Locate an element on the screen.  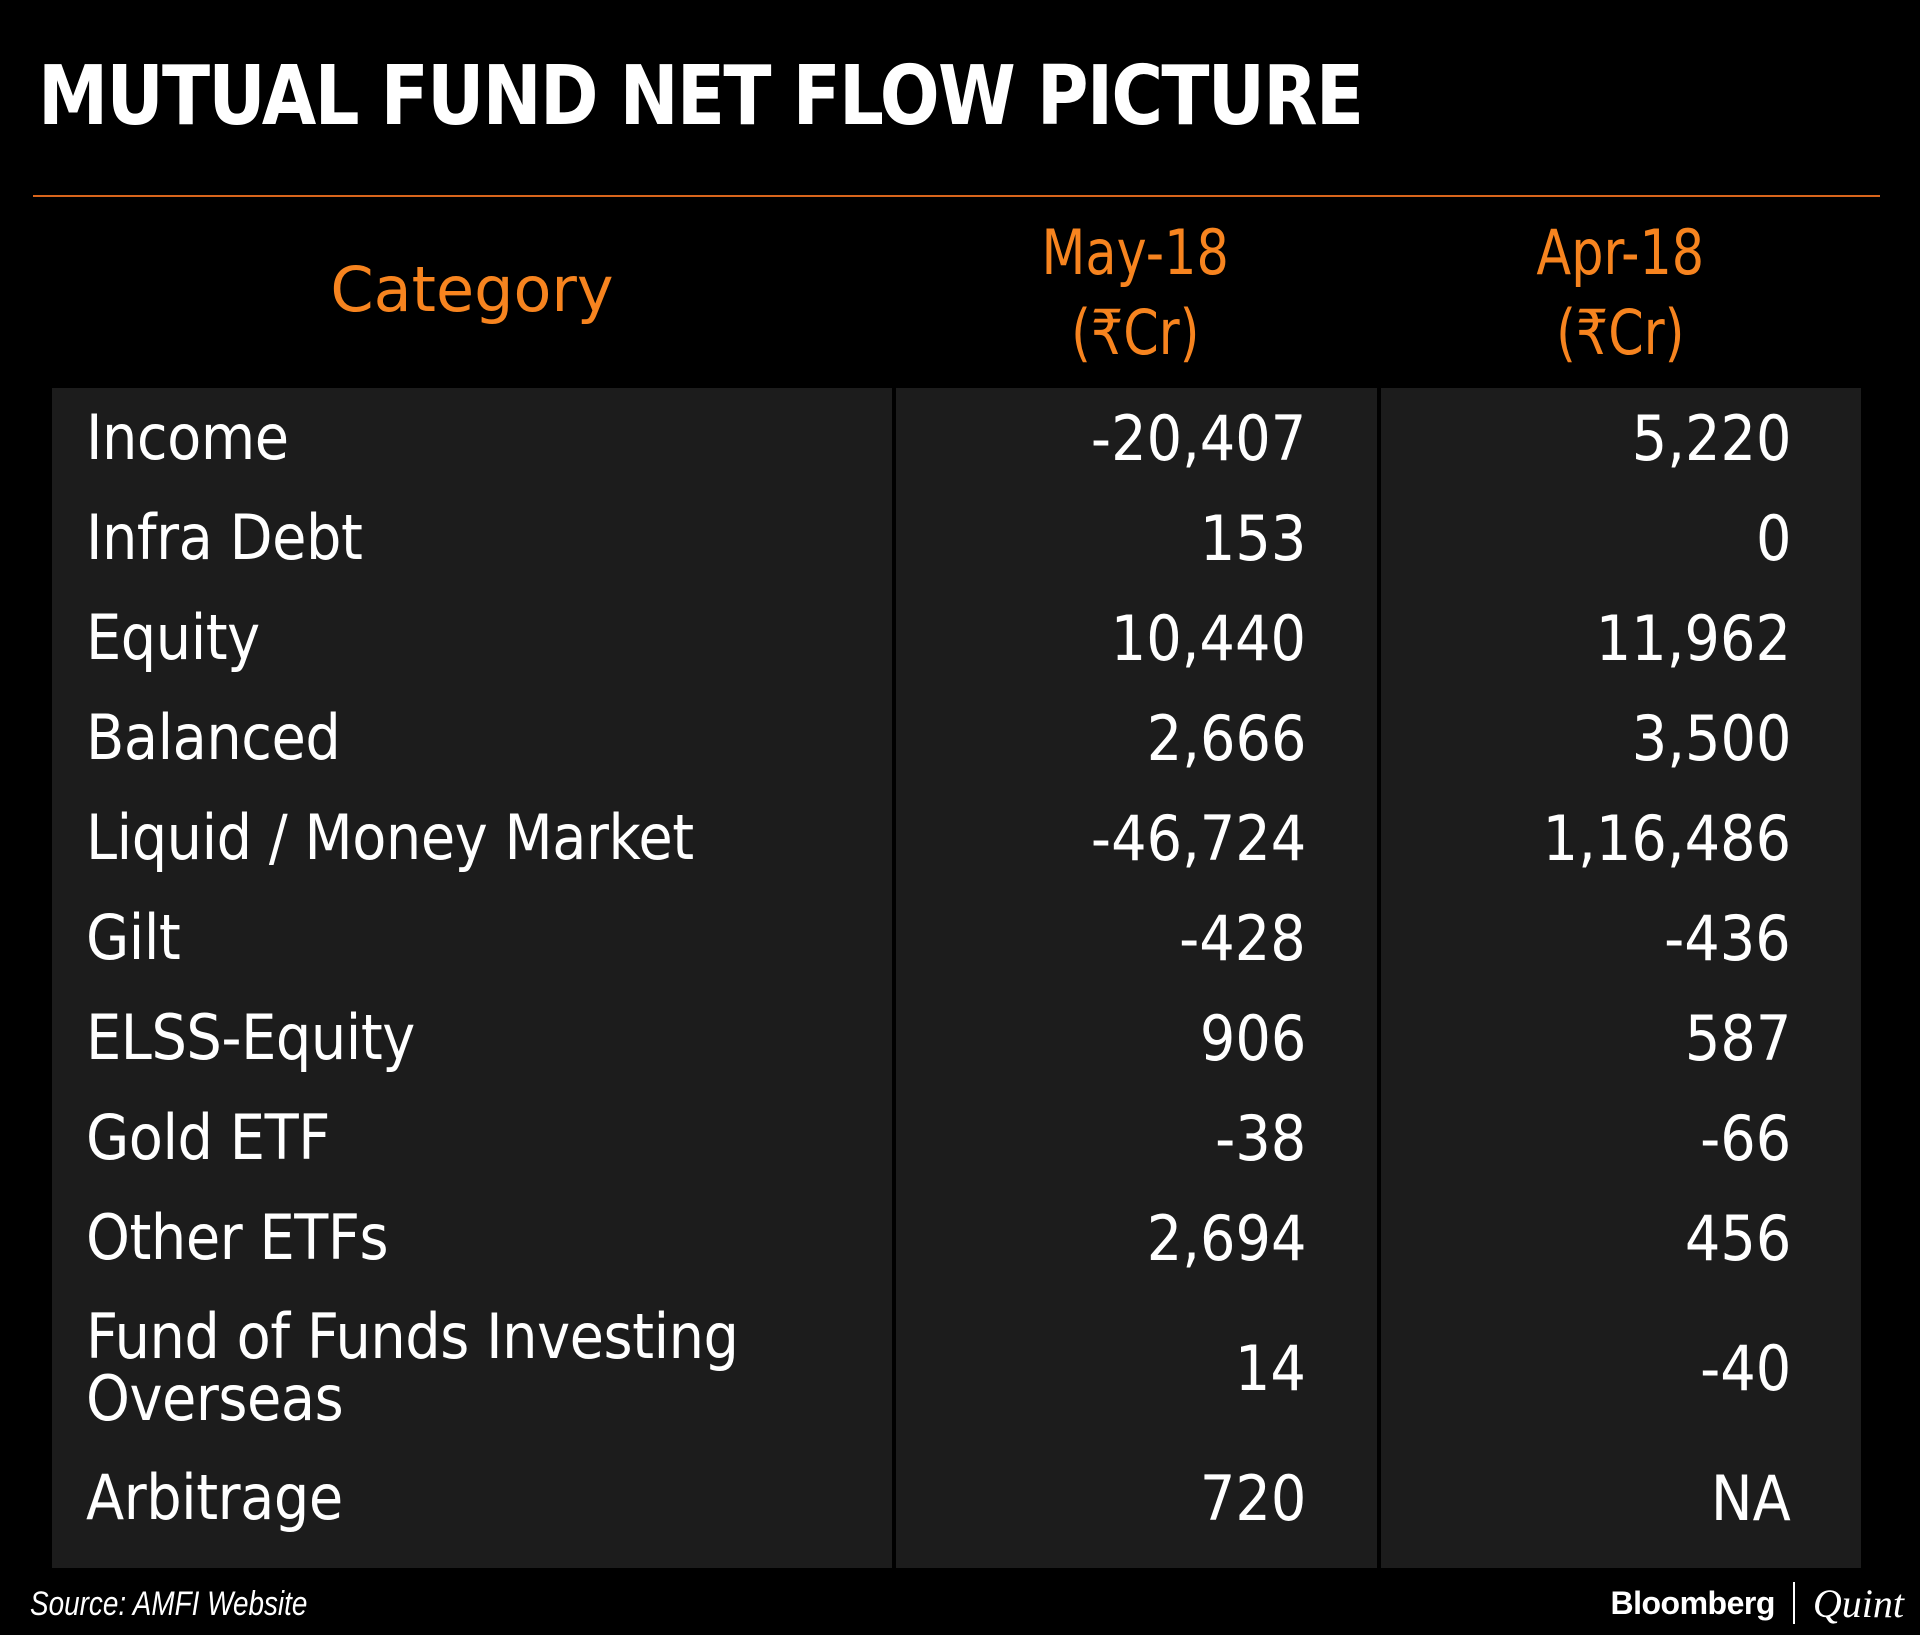
cell-apr-18: 11,962 is located at coordinates (1586, 638).